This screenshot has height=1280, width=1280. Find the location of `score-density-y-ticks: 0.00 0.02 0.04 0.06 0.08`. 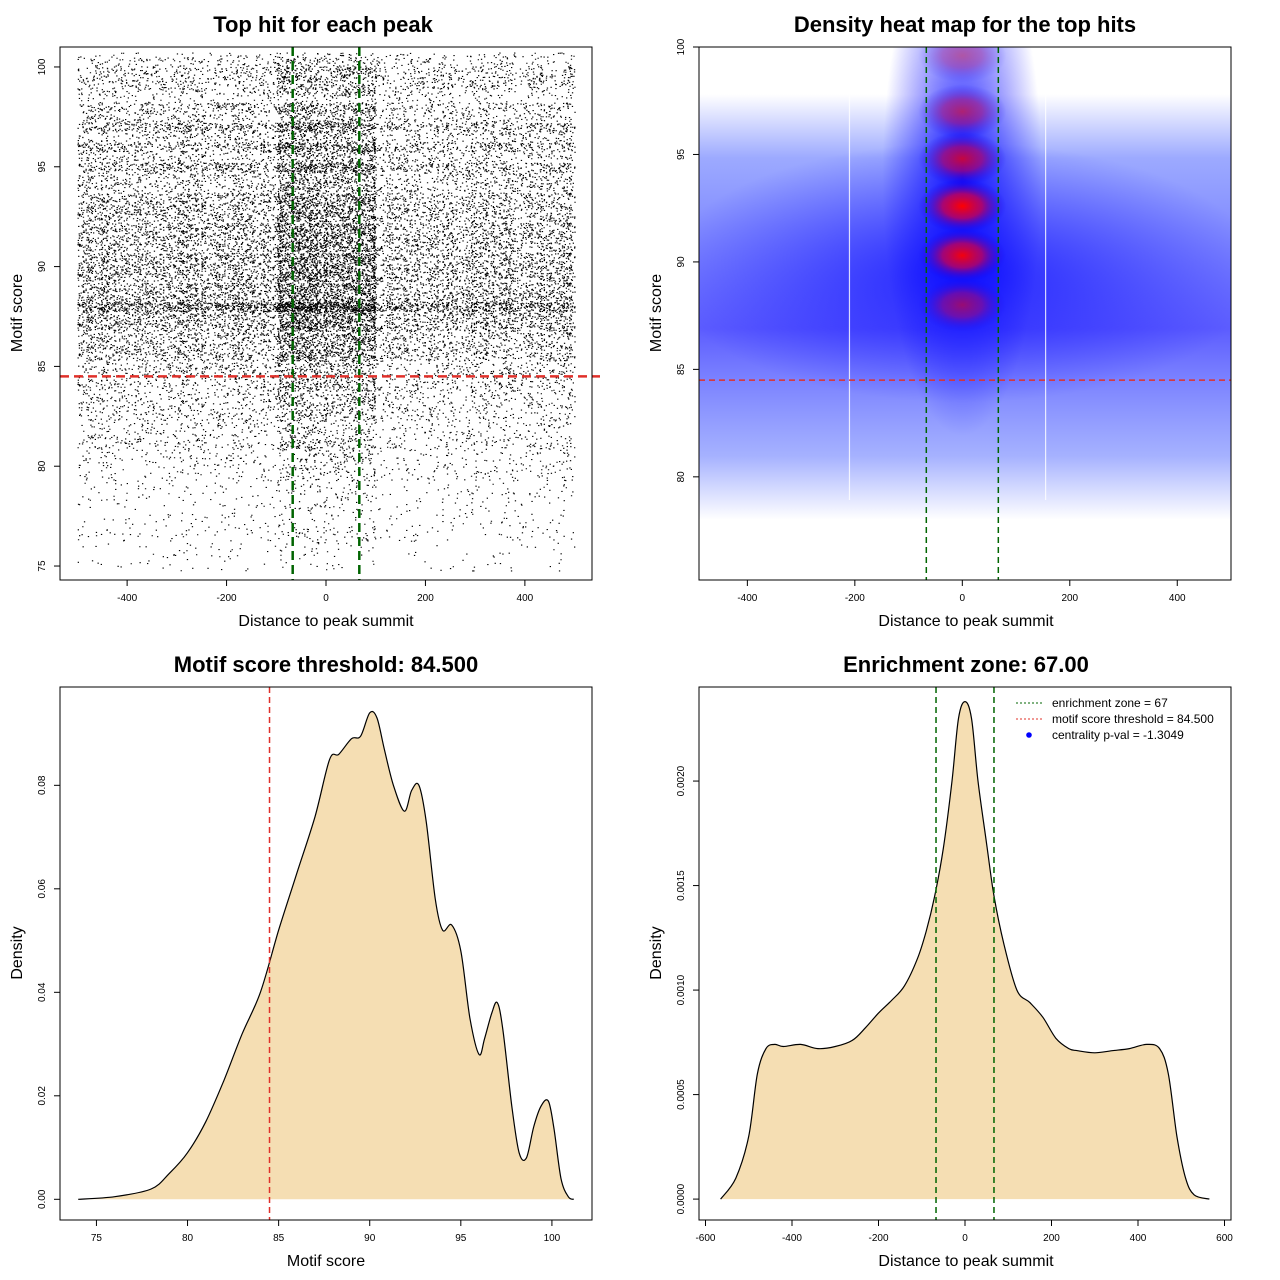

score-density-y-ticks: 0.00 0.02 0.04 0.06 0.08 is located at coordinates (48, 992).